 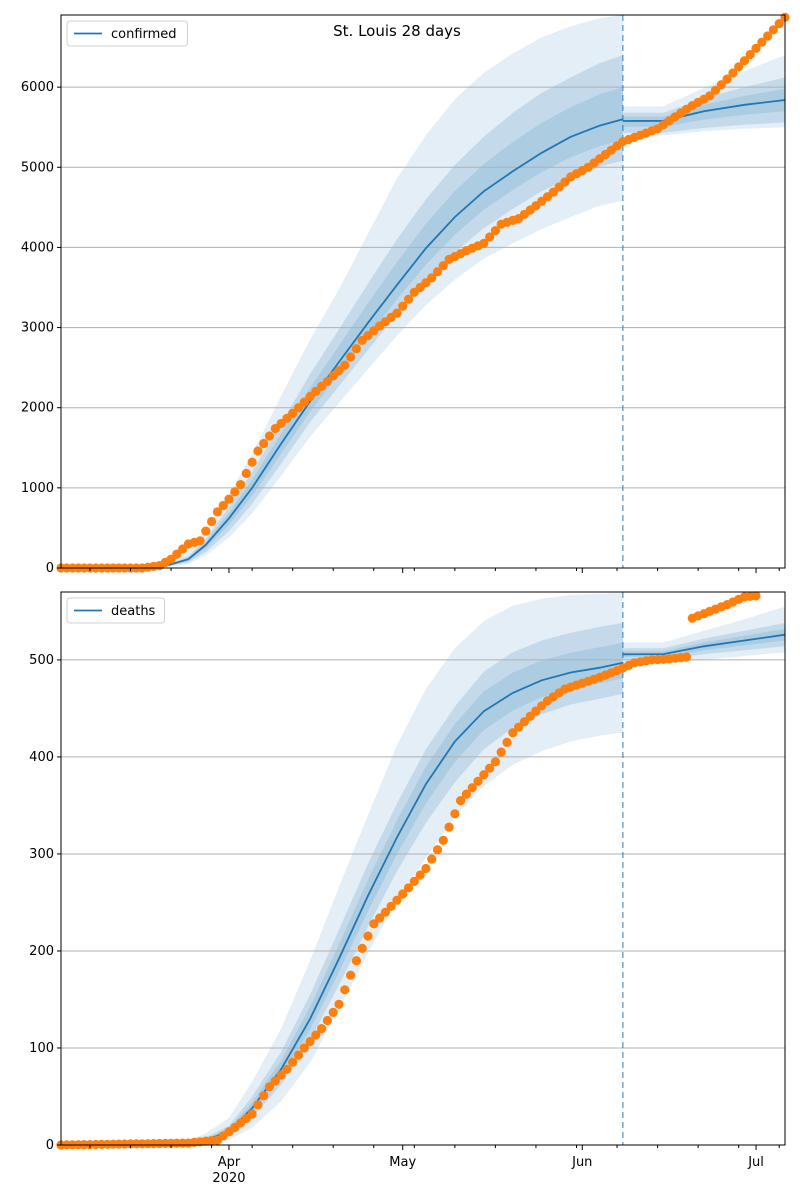 I want to click on confirmed-y-axis: 0 1000 2000 3000 4000 5000 6000, so click(x=41, y=328).